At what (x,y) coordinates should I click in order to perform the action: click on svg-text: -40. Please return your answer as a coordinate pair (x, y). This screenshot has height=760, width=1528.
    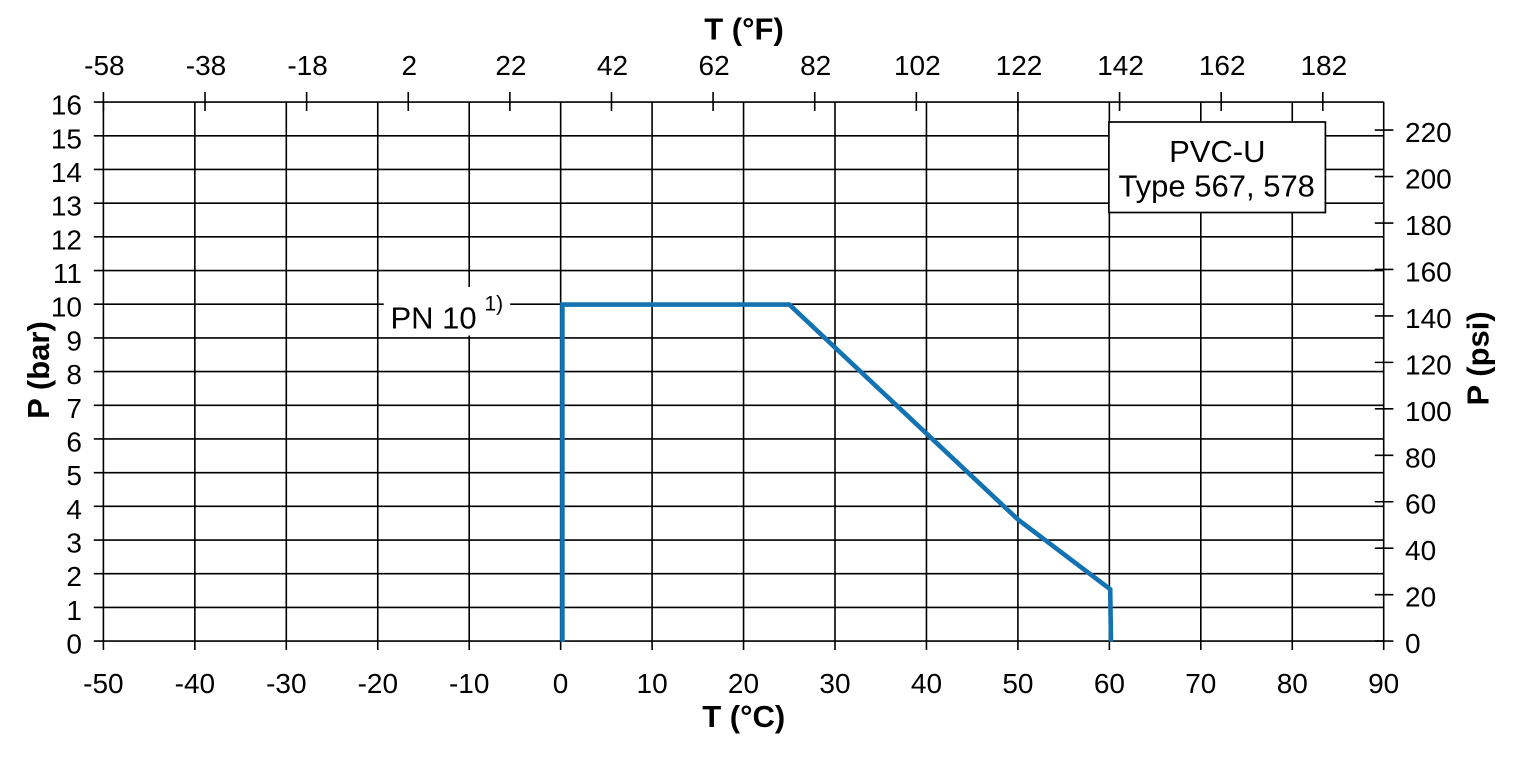
    Looking at the image, I should click on (195, 683).